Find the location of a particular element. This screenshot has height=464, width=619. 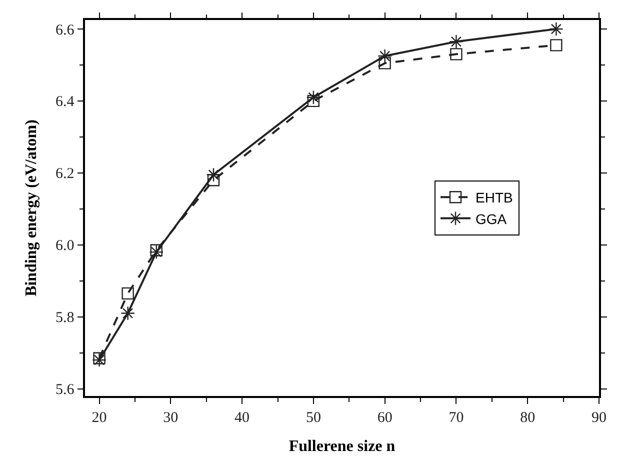

x-tick-label: 60 is located at coordinates (384, 418).